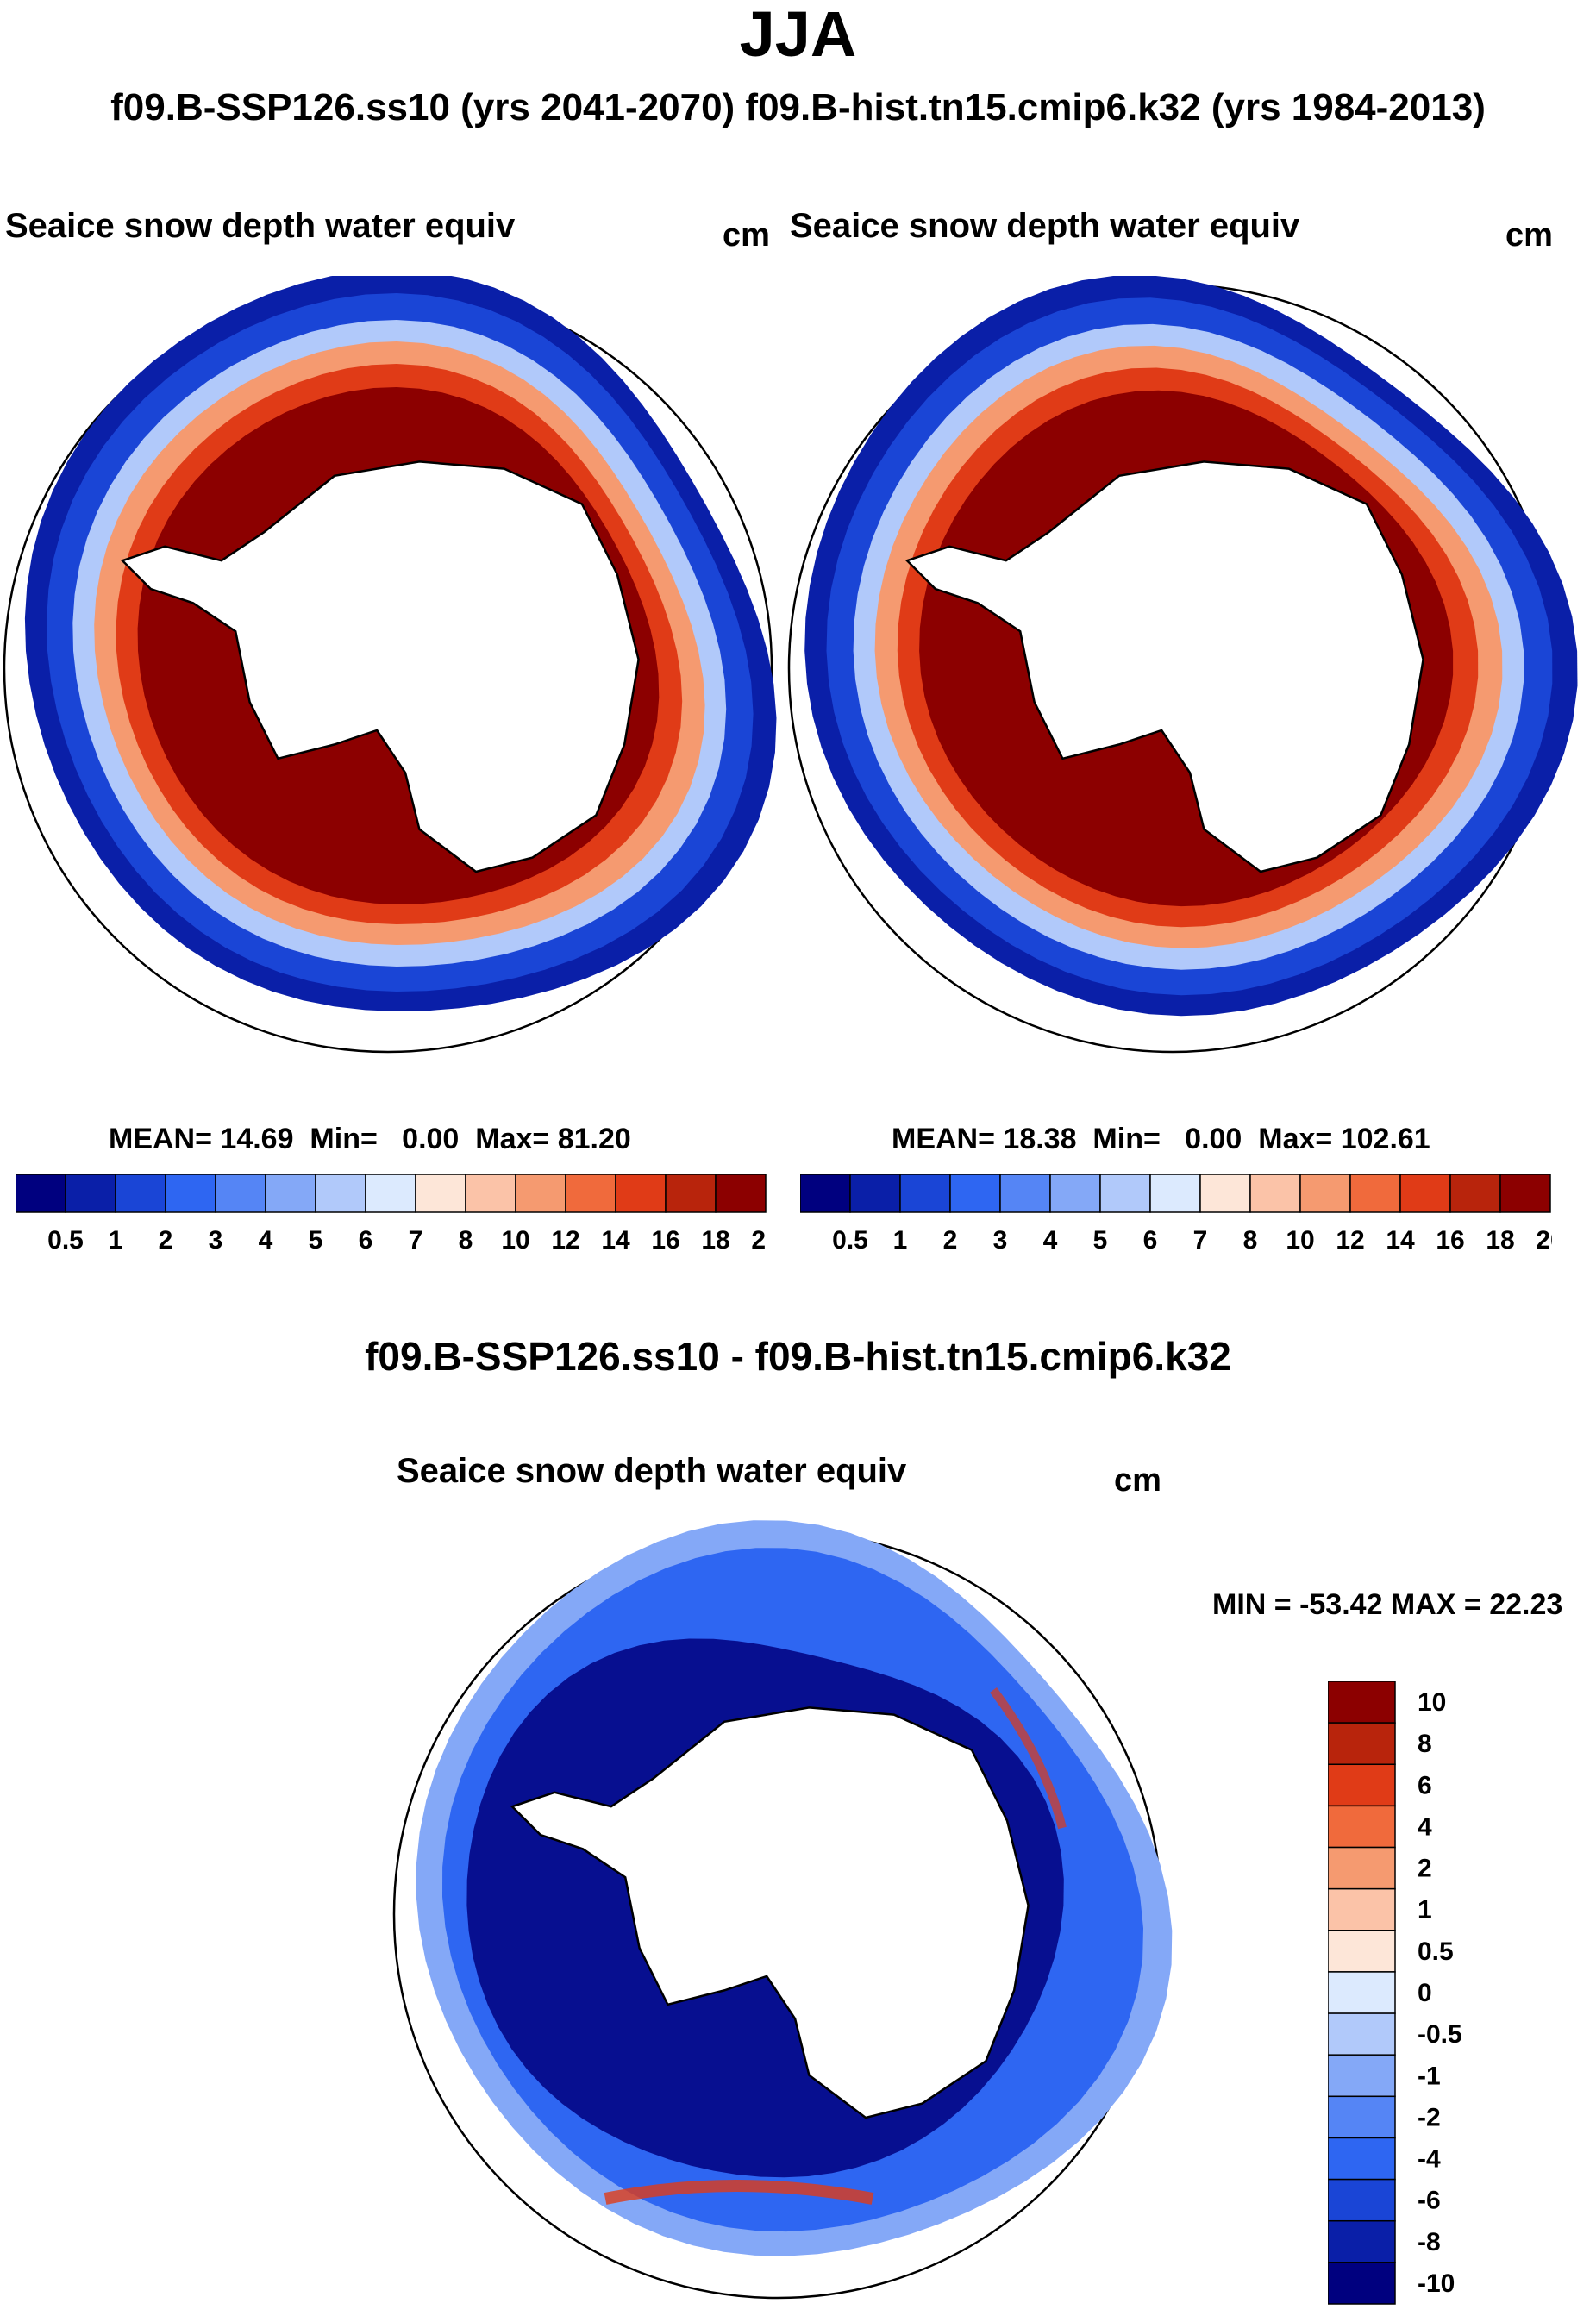 The width and height of the screenshot is (1596, 2322). What do you see at coordinates (216, 1240) in the screenshot?
I see `left-colorbar-label: 3` at bounding box center [216, 1240].